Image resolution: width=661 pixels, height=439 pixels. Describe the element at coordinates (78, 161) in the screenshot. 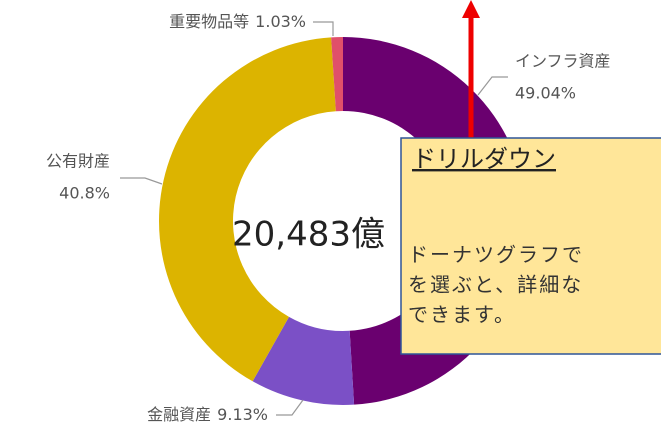

I see `slice-label: 公有財産` at that location.